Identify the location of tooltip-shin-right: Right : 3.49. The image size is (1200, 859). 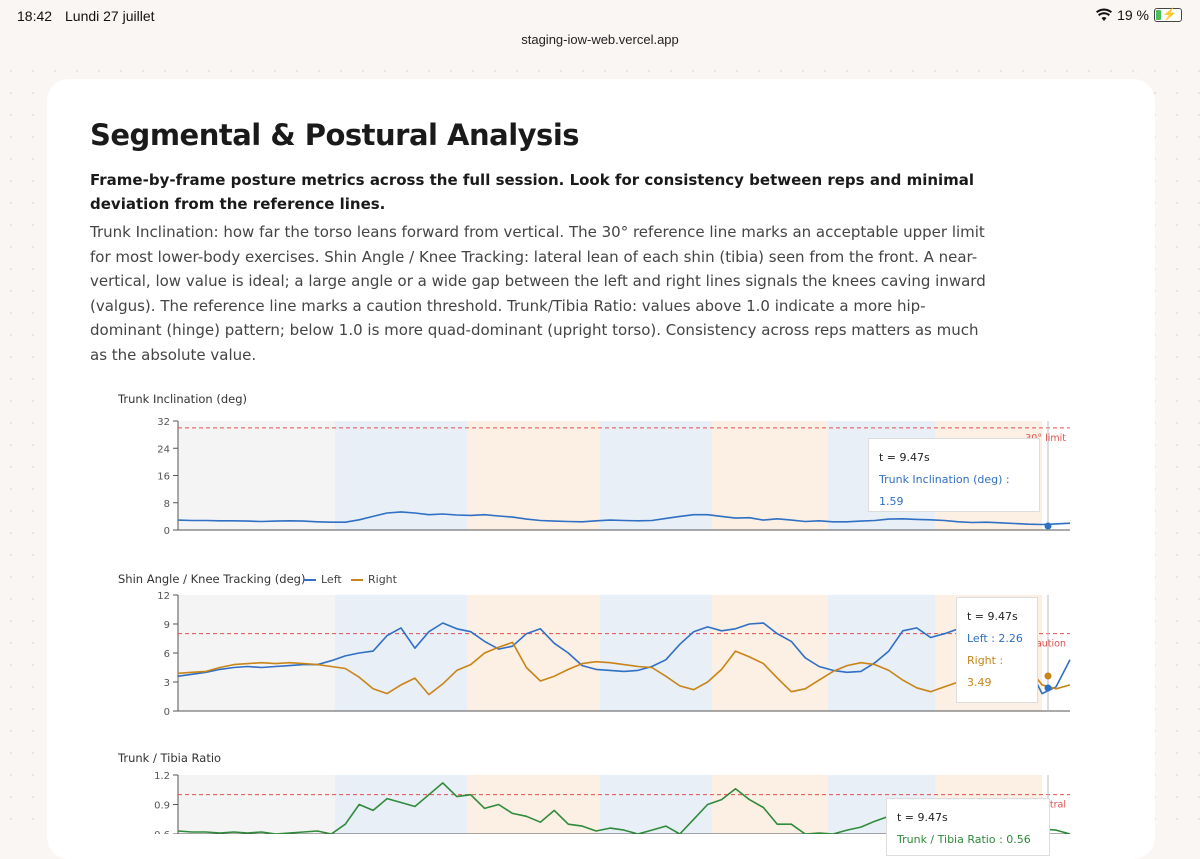
(985, 671).